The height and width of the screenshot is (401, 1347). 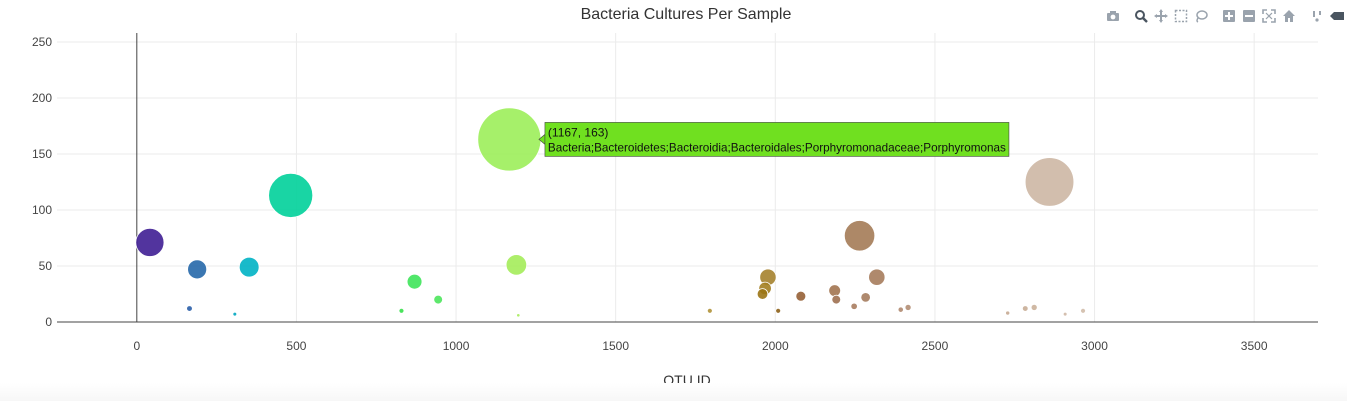 I want to click on y-tick-label: 0, so click(x=48, y=322).